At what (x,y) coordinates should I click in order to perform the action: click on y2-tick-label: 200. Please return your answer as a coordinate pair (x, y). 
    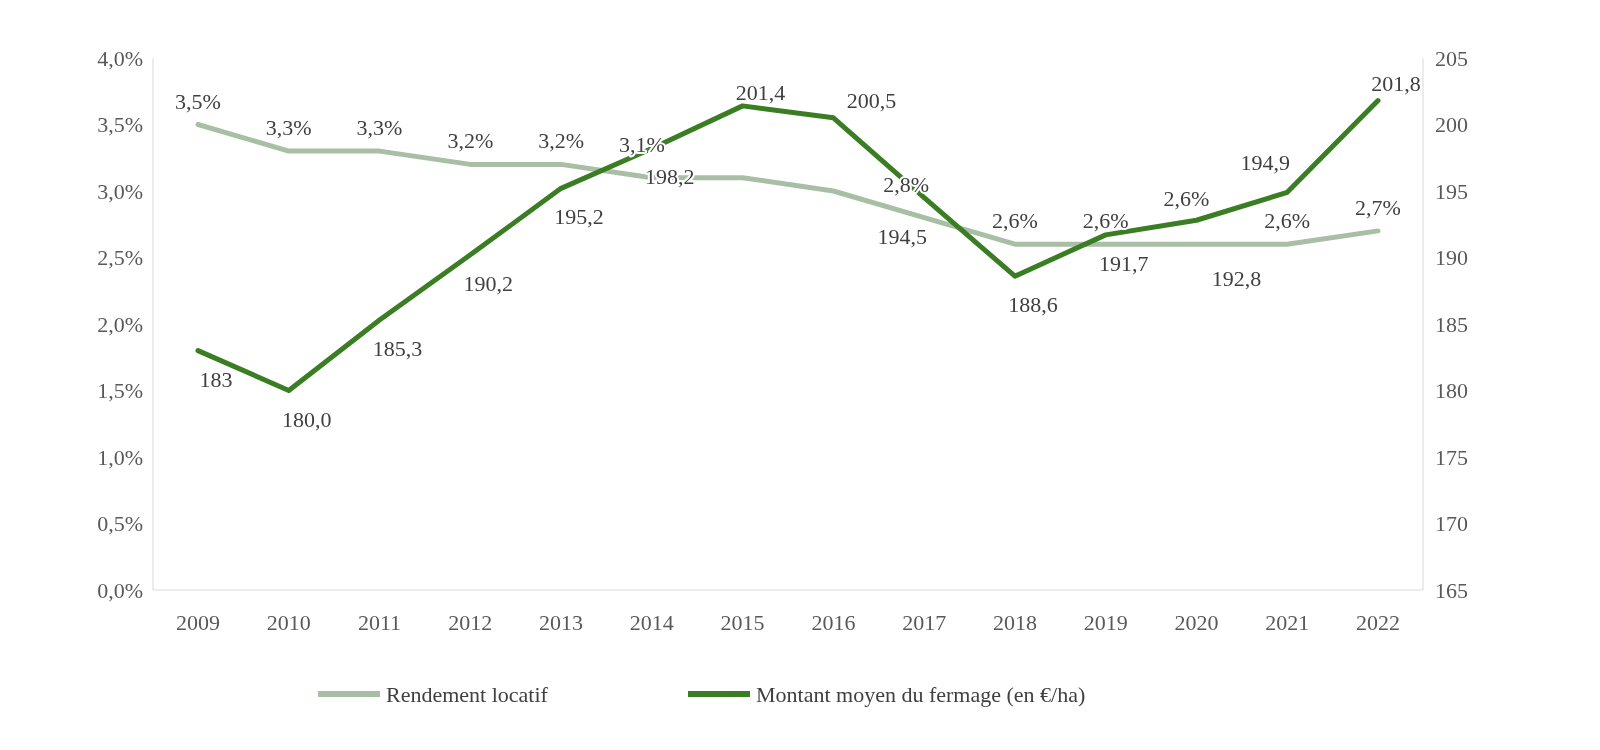
    Looking at the image, I should click on (1451, 125).